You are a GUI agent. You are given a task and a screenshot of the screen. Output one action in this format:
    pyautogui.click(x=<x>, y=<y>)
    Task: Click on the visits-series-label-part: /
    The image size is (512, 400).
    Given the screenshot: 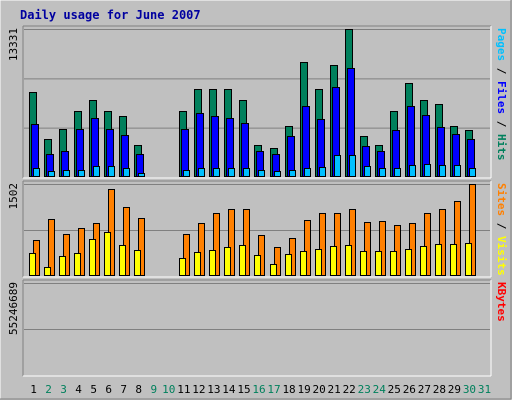 What is the action you would take?
    pyautogui.click(x=501, y=226)
    